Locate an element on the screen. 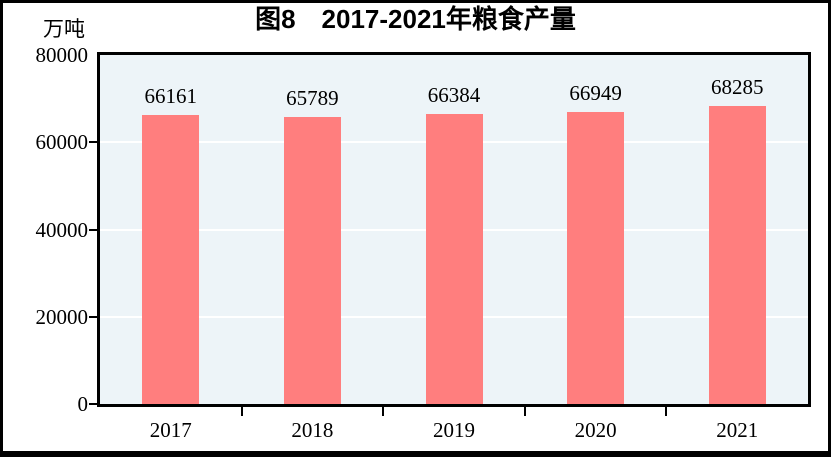  bar-value-label: 65789 is located at coordinates (312, 97).